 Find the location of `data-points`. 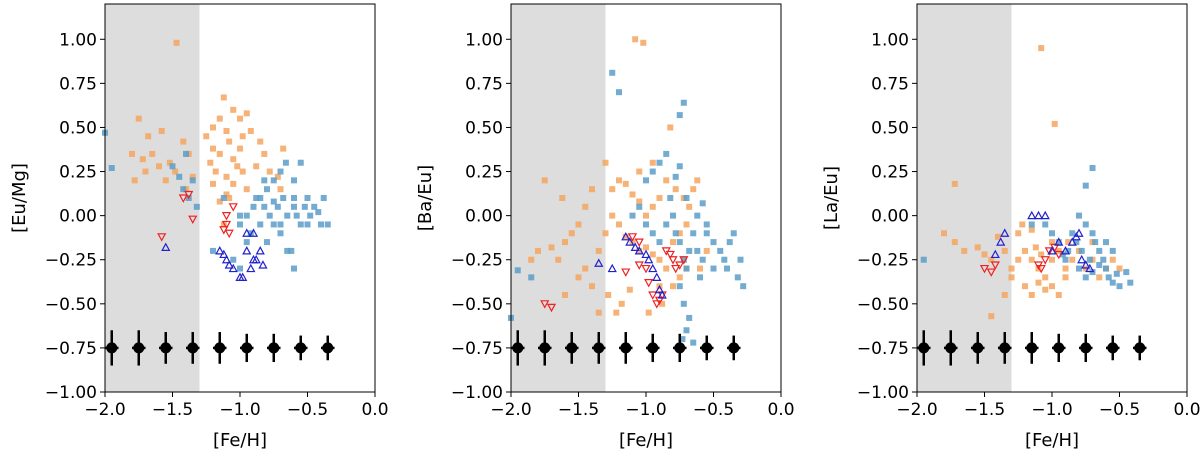

data-points is located at coordinates (1027, 182).